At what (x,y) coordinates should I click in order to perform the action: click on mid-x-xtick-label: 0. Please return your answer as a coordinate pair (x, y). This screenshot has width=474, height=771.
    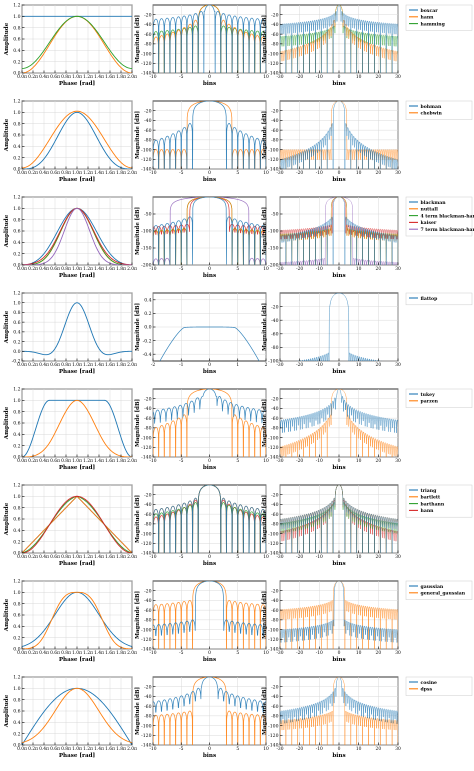
    Looking at the image, I should click on (209, 749).